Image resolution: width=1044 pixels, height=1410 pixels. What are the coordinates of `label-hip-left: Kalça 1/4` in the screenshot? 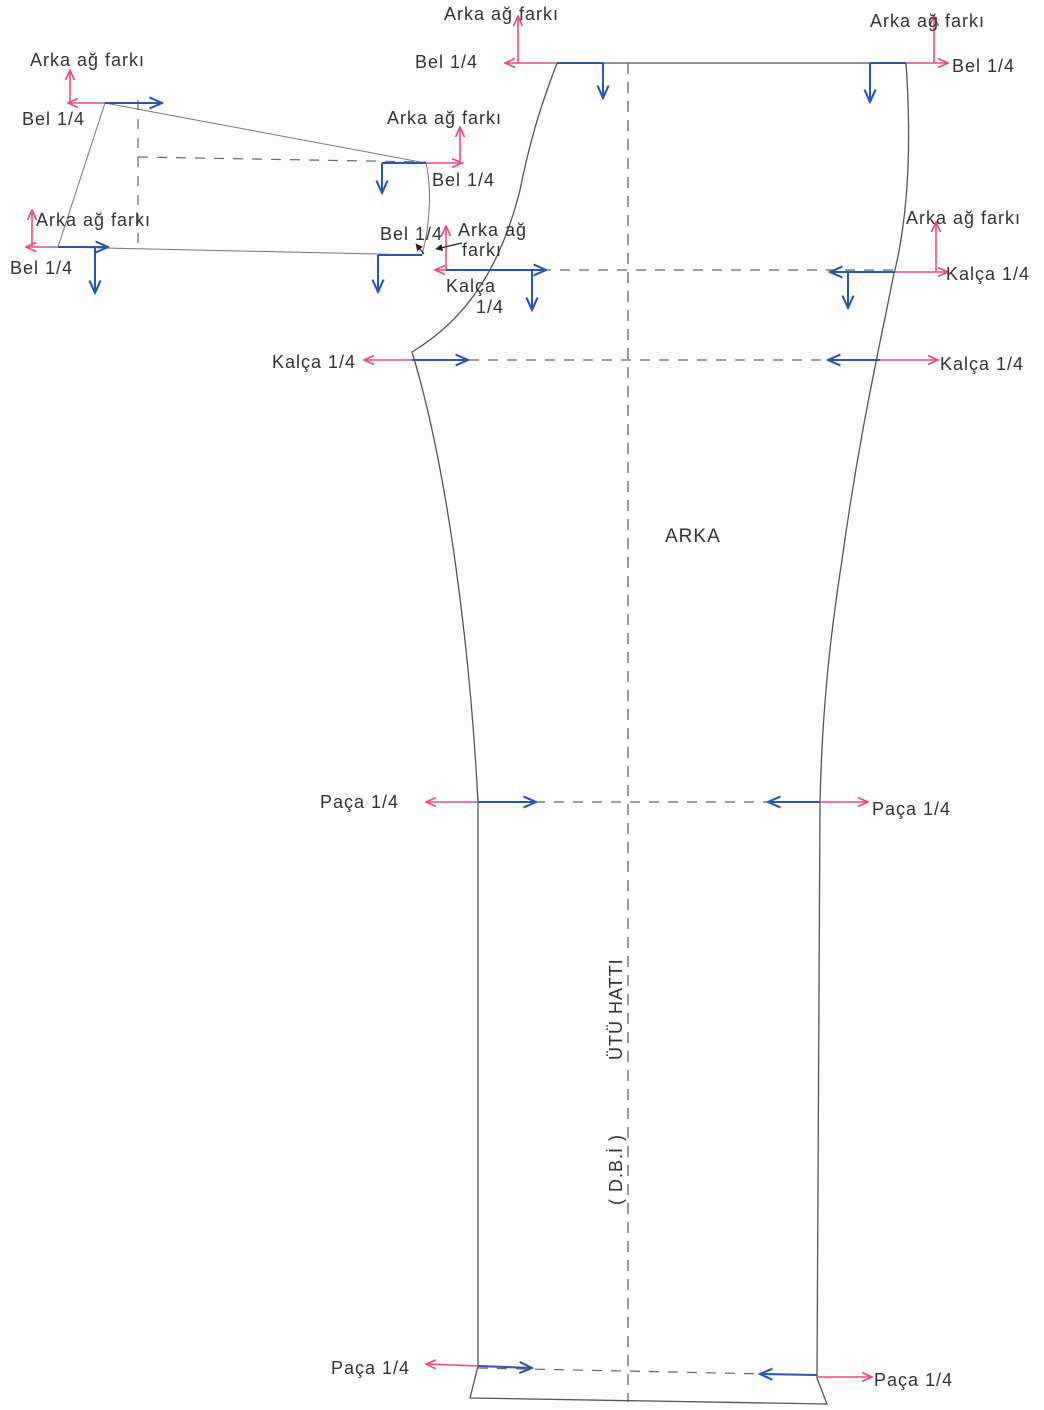 It's located at (314, 362).